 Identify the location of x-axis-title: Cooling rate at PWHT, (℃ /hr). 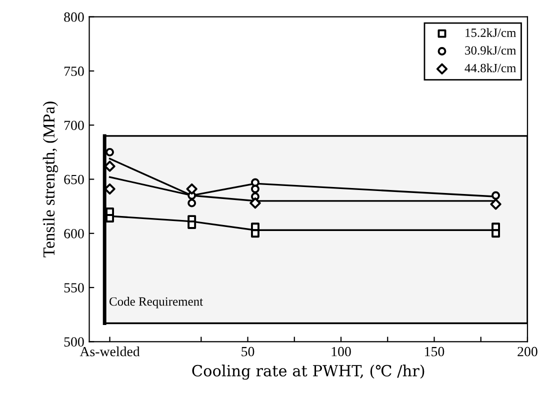
(308, 372).